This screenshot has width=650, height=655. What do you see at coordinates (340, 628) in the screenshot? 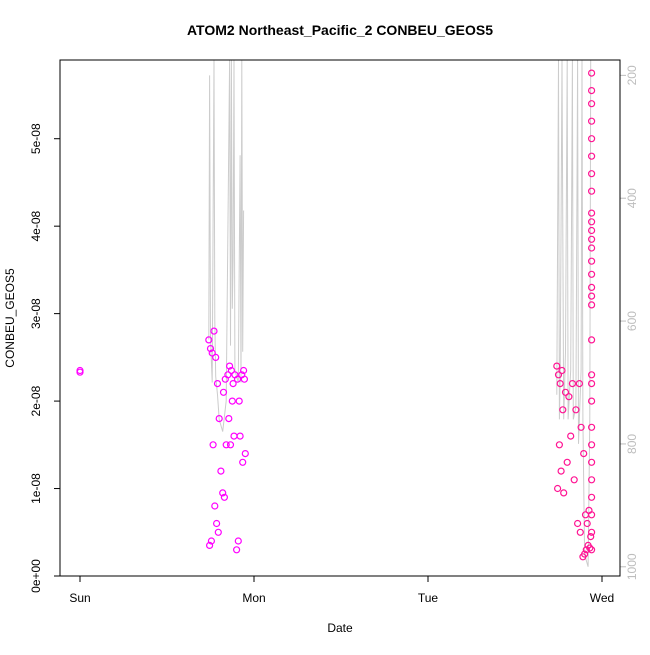
I see `x-axis-label: Date` at bounding box center [340, 628].